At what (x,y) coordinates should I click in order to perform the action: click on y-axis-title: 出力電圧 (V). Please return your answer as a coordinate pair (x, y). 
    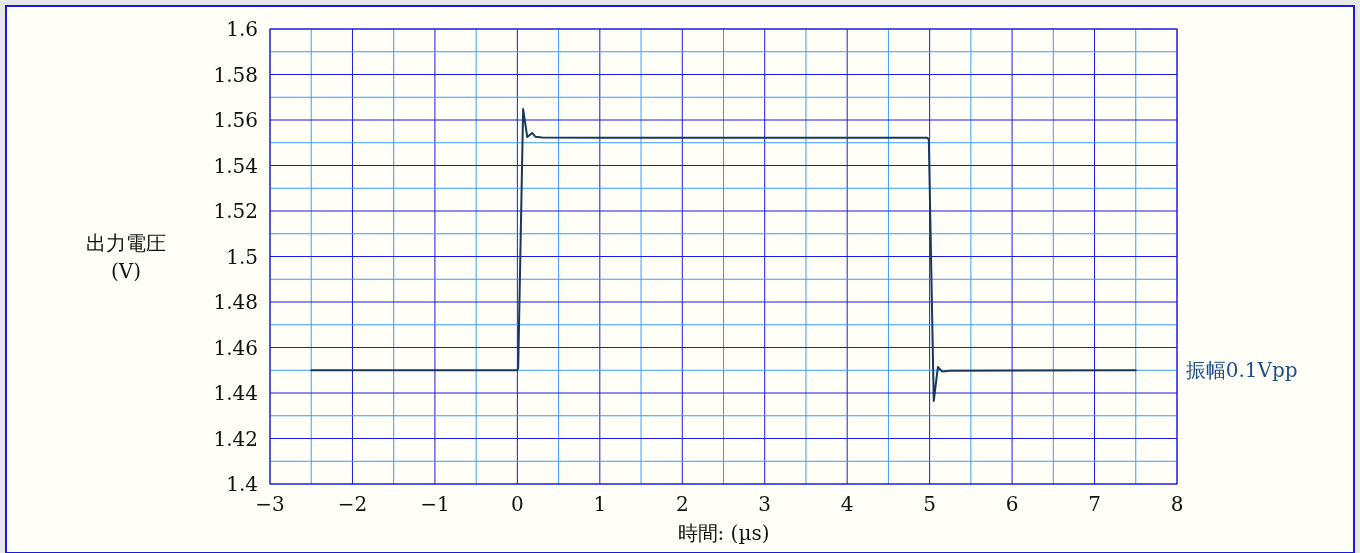
    Looking at the image, I should click on (126, 257).